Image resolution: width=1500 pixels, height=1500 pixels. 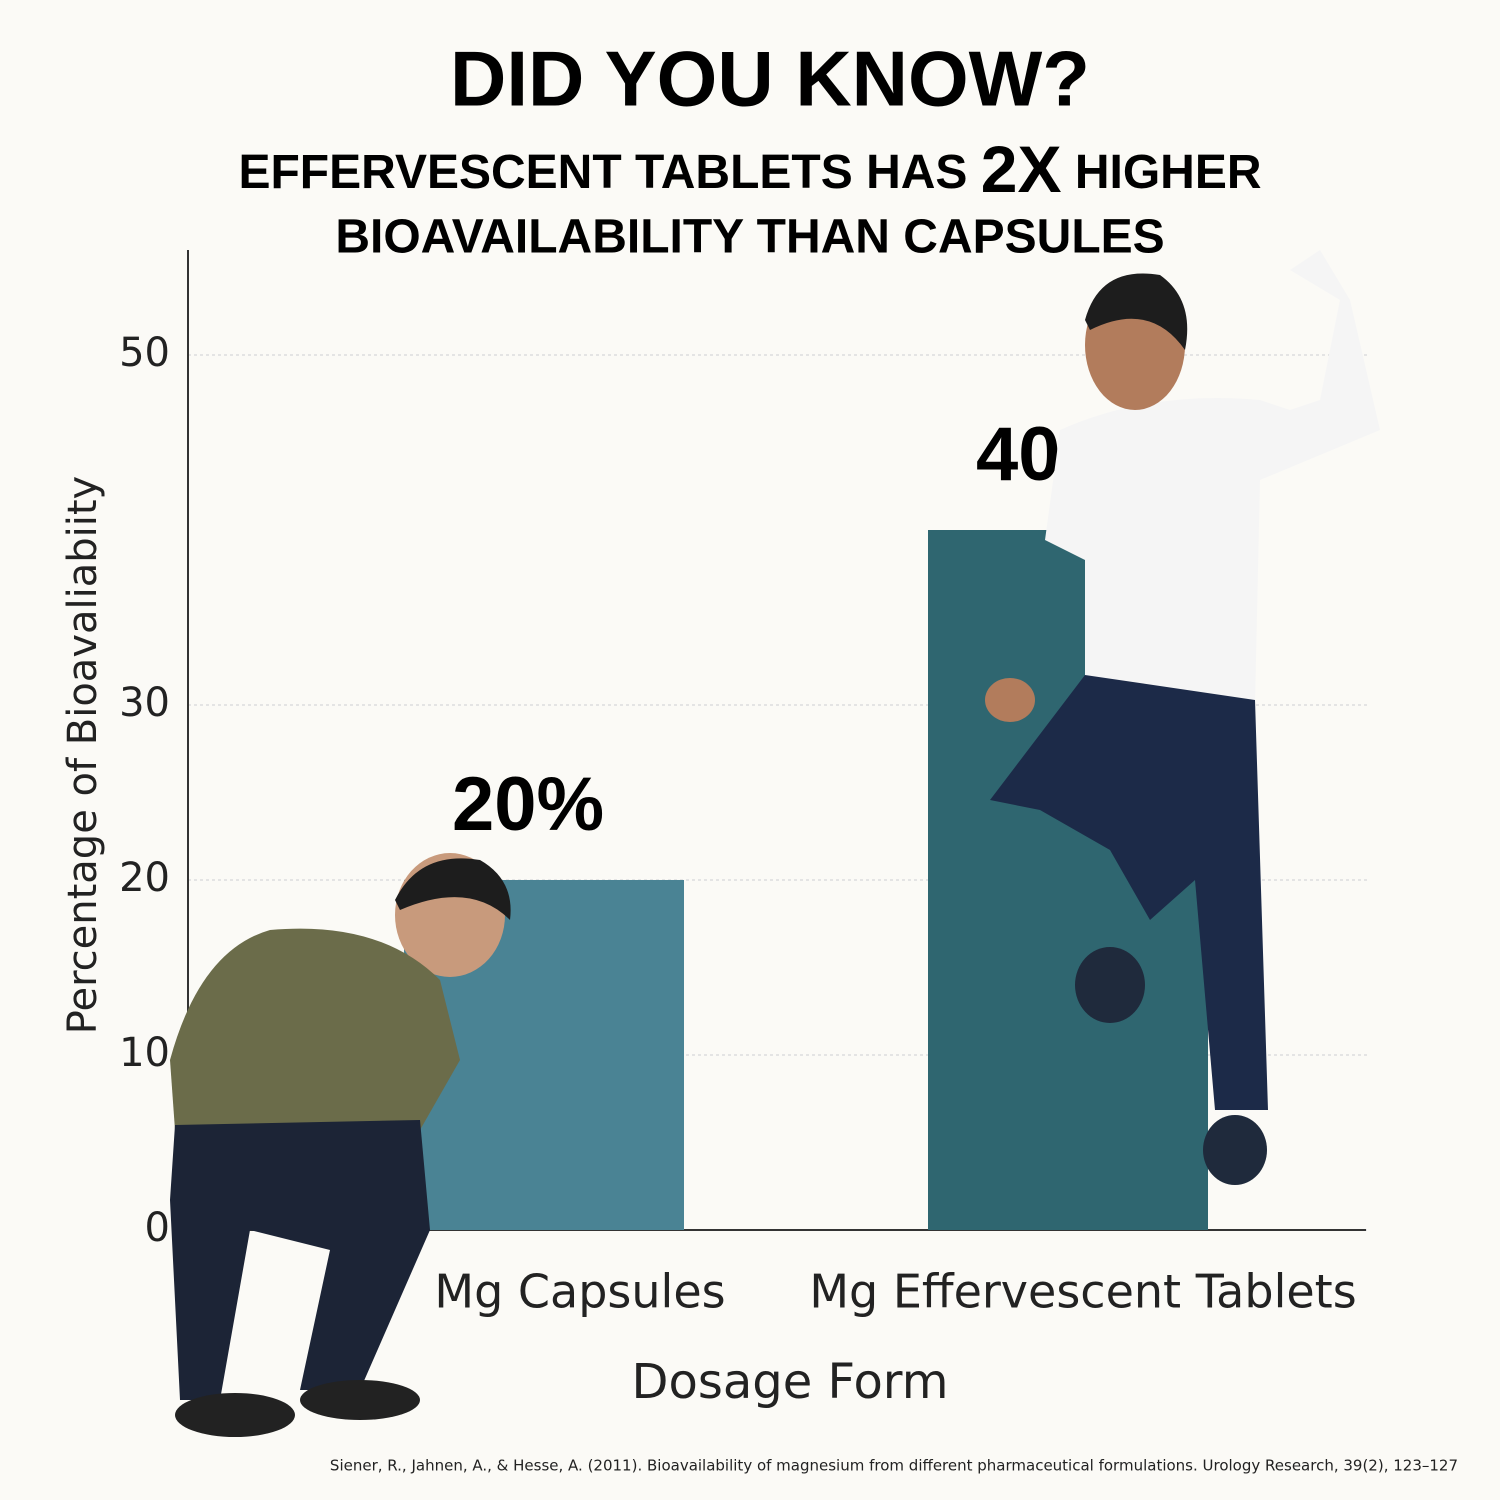 I want to click on x-axis-label: Dosage Form, so click(x=790, y=1382).